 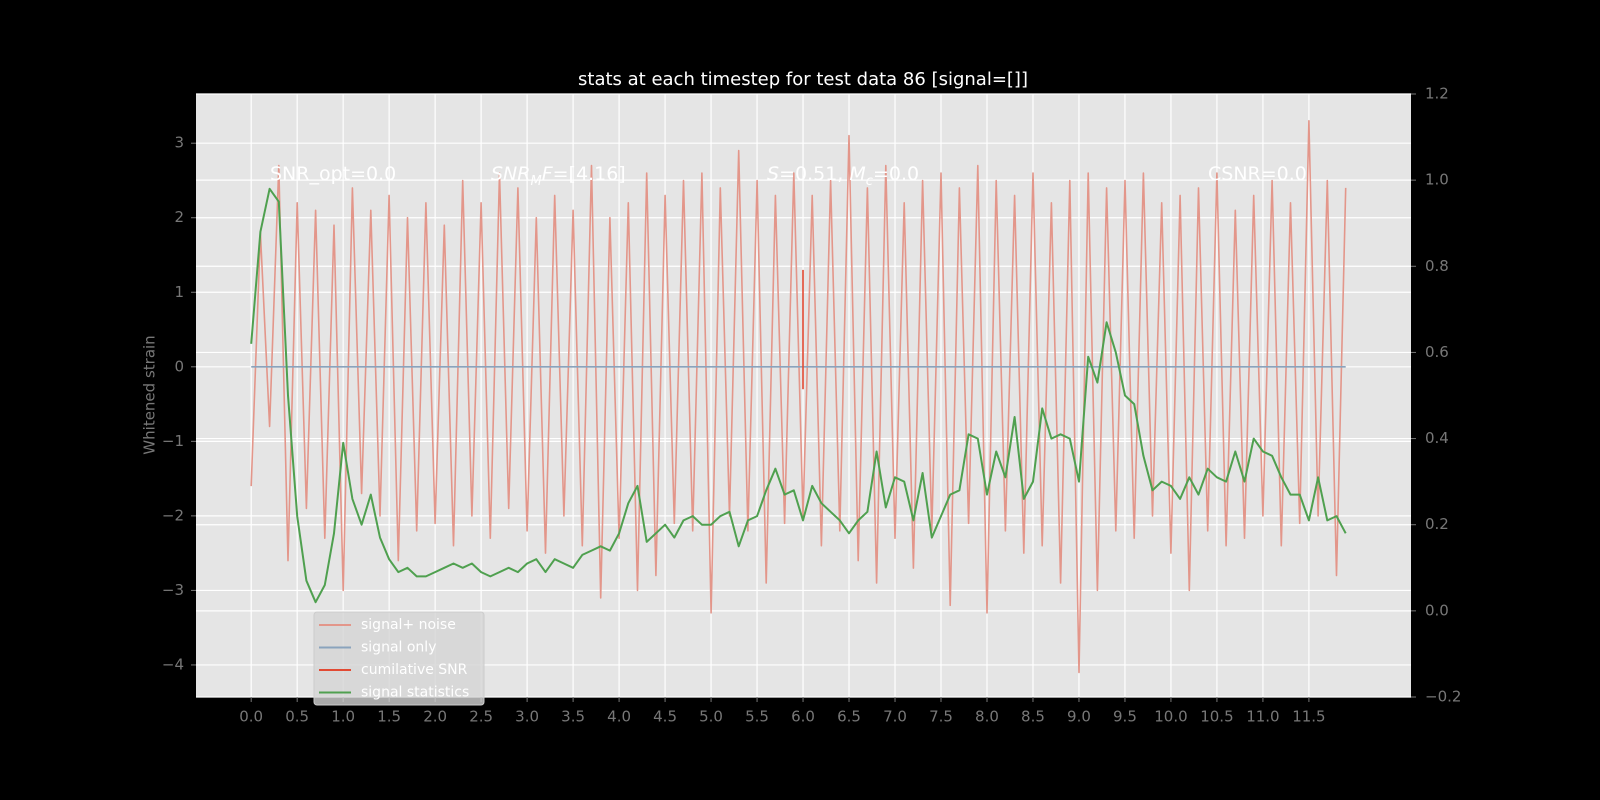 I want to click on annotation: SNRMF=[4.16], so click(x=558, y=176).